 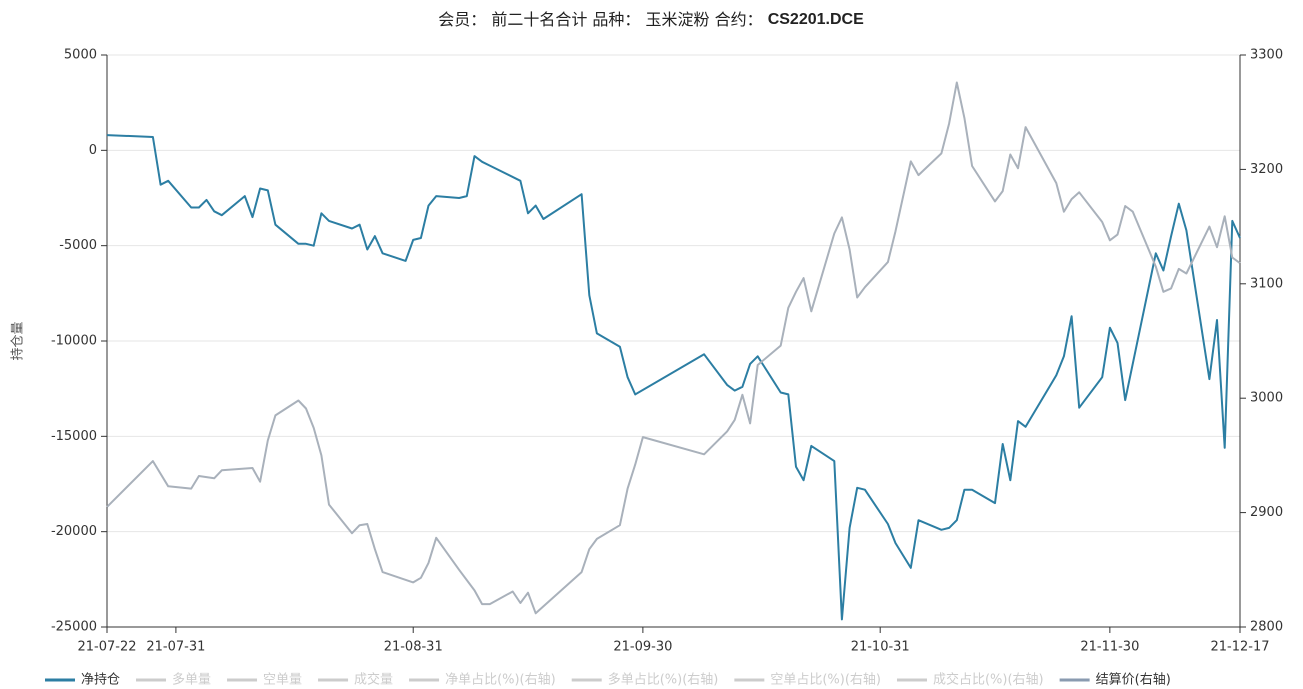 I want to click on y2-tick-label: 3000, so click(x=1266, y=398).